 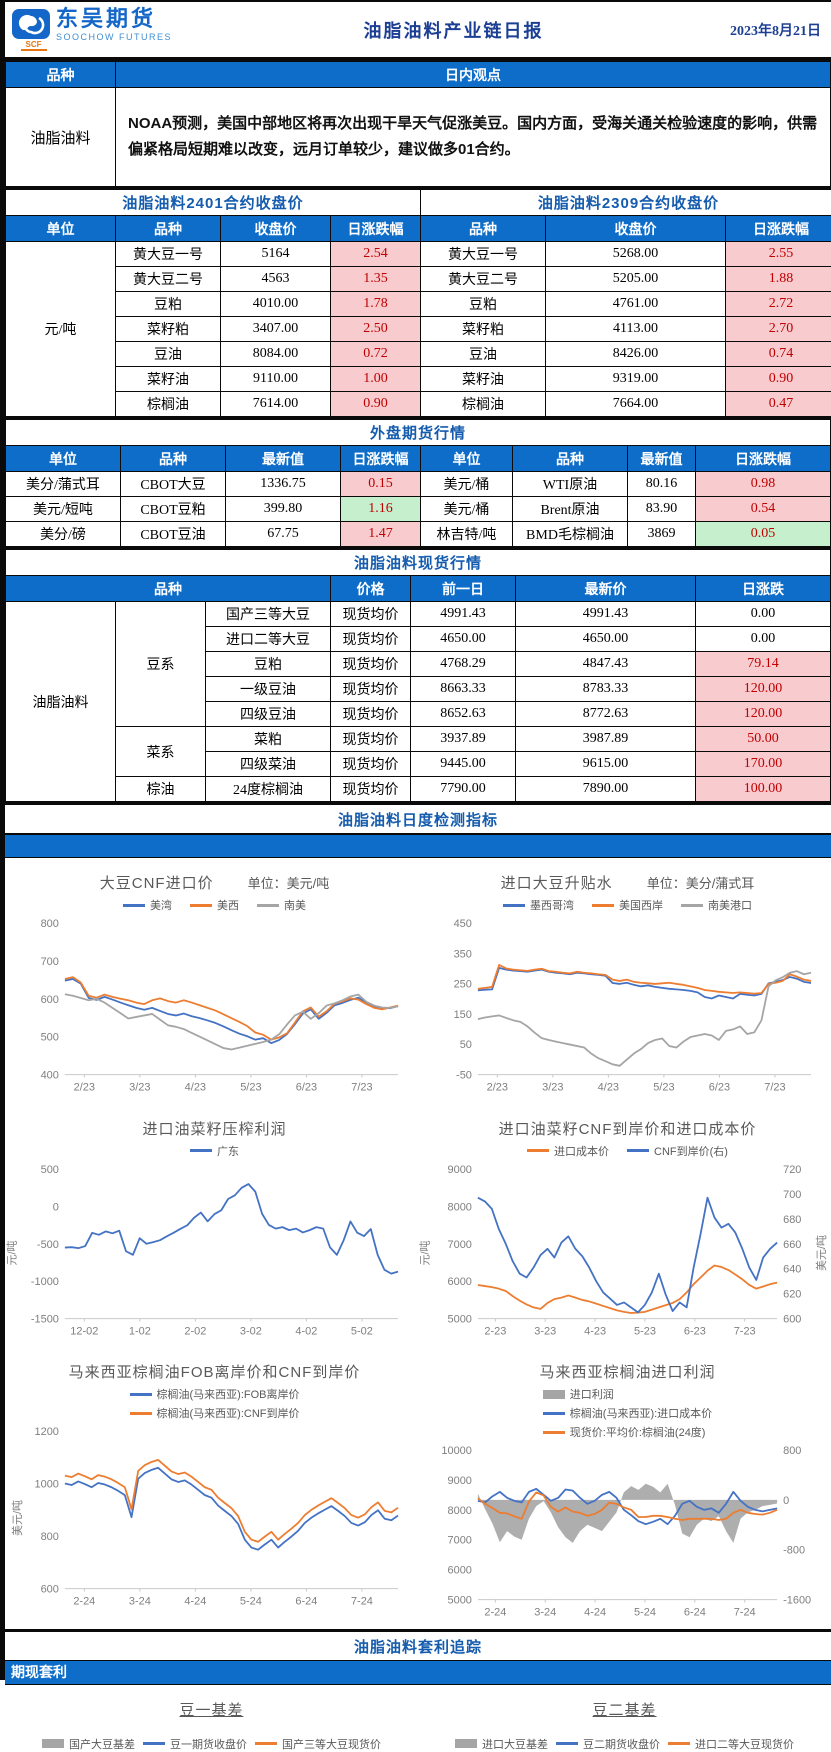 What do you see at coordinates (211, 1718) in the screenshot?
I see `soybean1-basis-chart: 豆一基差 国产大豆基差豆一期货收盘价国产三等大豆现货价` at bounding box center [211, 1718].